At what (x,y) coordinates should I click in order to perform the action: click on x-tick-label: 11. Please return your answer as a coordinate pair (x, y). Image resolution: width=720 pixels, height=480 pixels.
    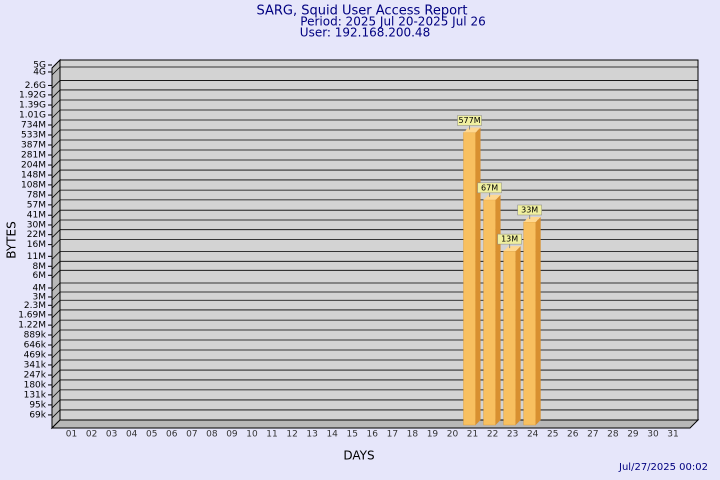
    Looking at the image, I should click on (271, 435).